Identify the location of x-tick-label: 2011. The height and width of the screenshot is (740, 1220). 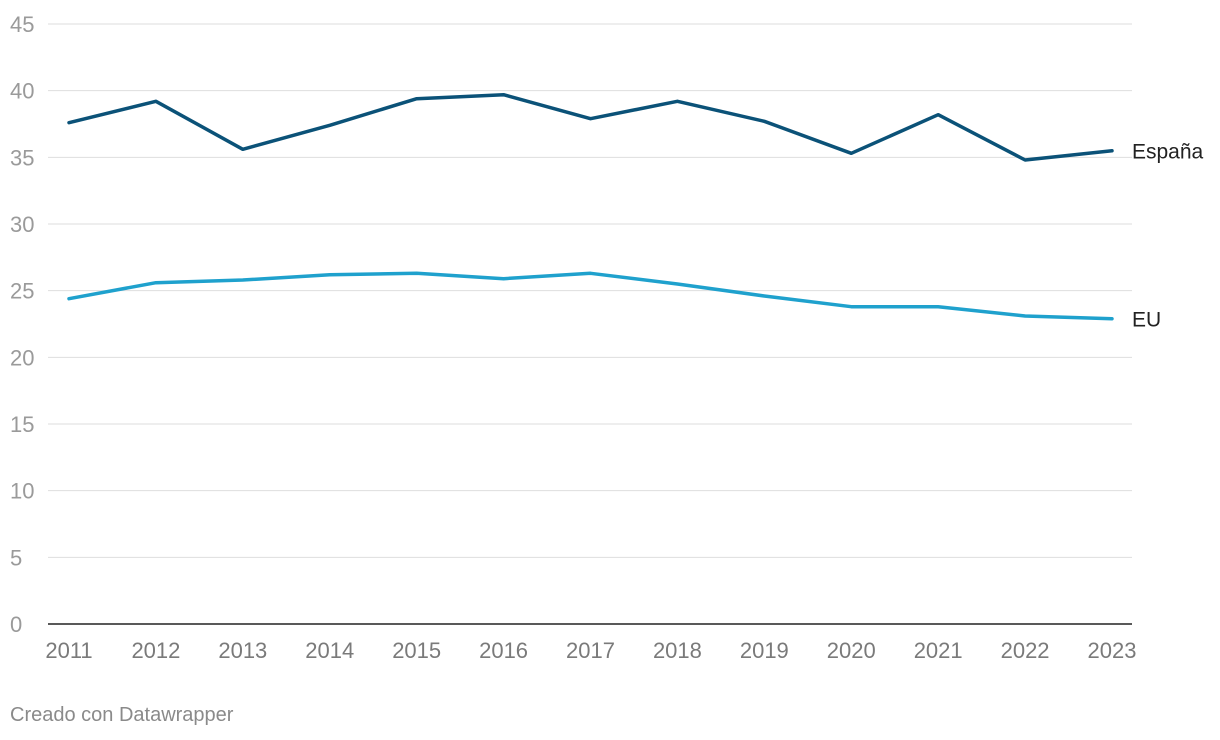
(68, 650).